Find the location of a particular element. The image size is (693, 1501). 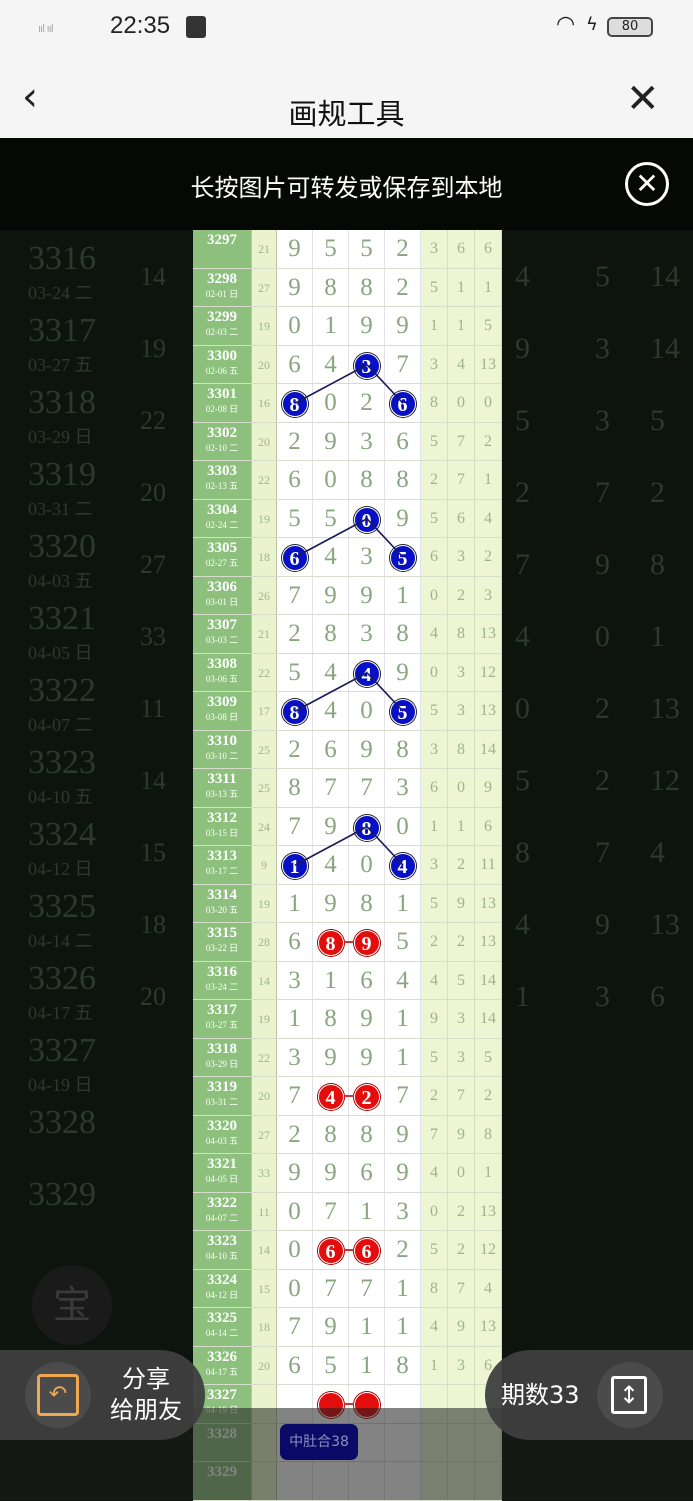

issue-cell: 3320 04-03 五 is located at coordinates (222, 1134).